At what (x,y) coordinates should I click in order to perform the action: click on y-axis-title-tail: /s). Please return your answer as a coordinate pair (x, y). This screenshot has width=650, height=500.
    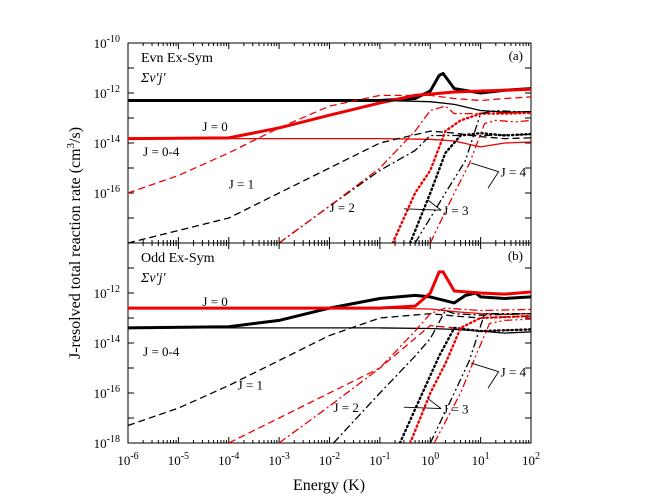
    Looking at the image, I should click on (75, 135).